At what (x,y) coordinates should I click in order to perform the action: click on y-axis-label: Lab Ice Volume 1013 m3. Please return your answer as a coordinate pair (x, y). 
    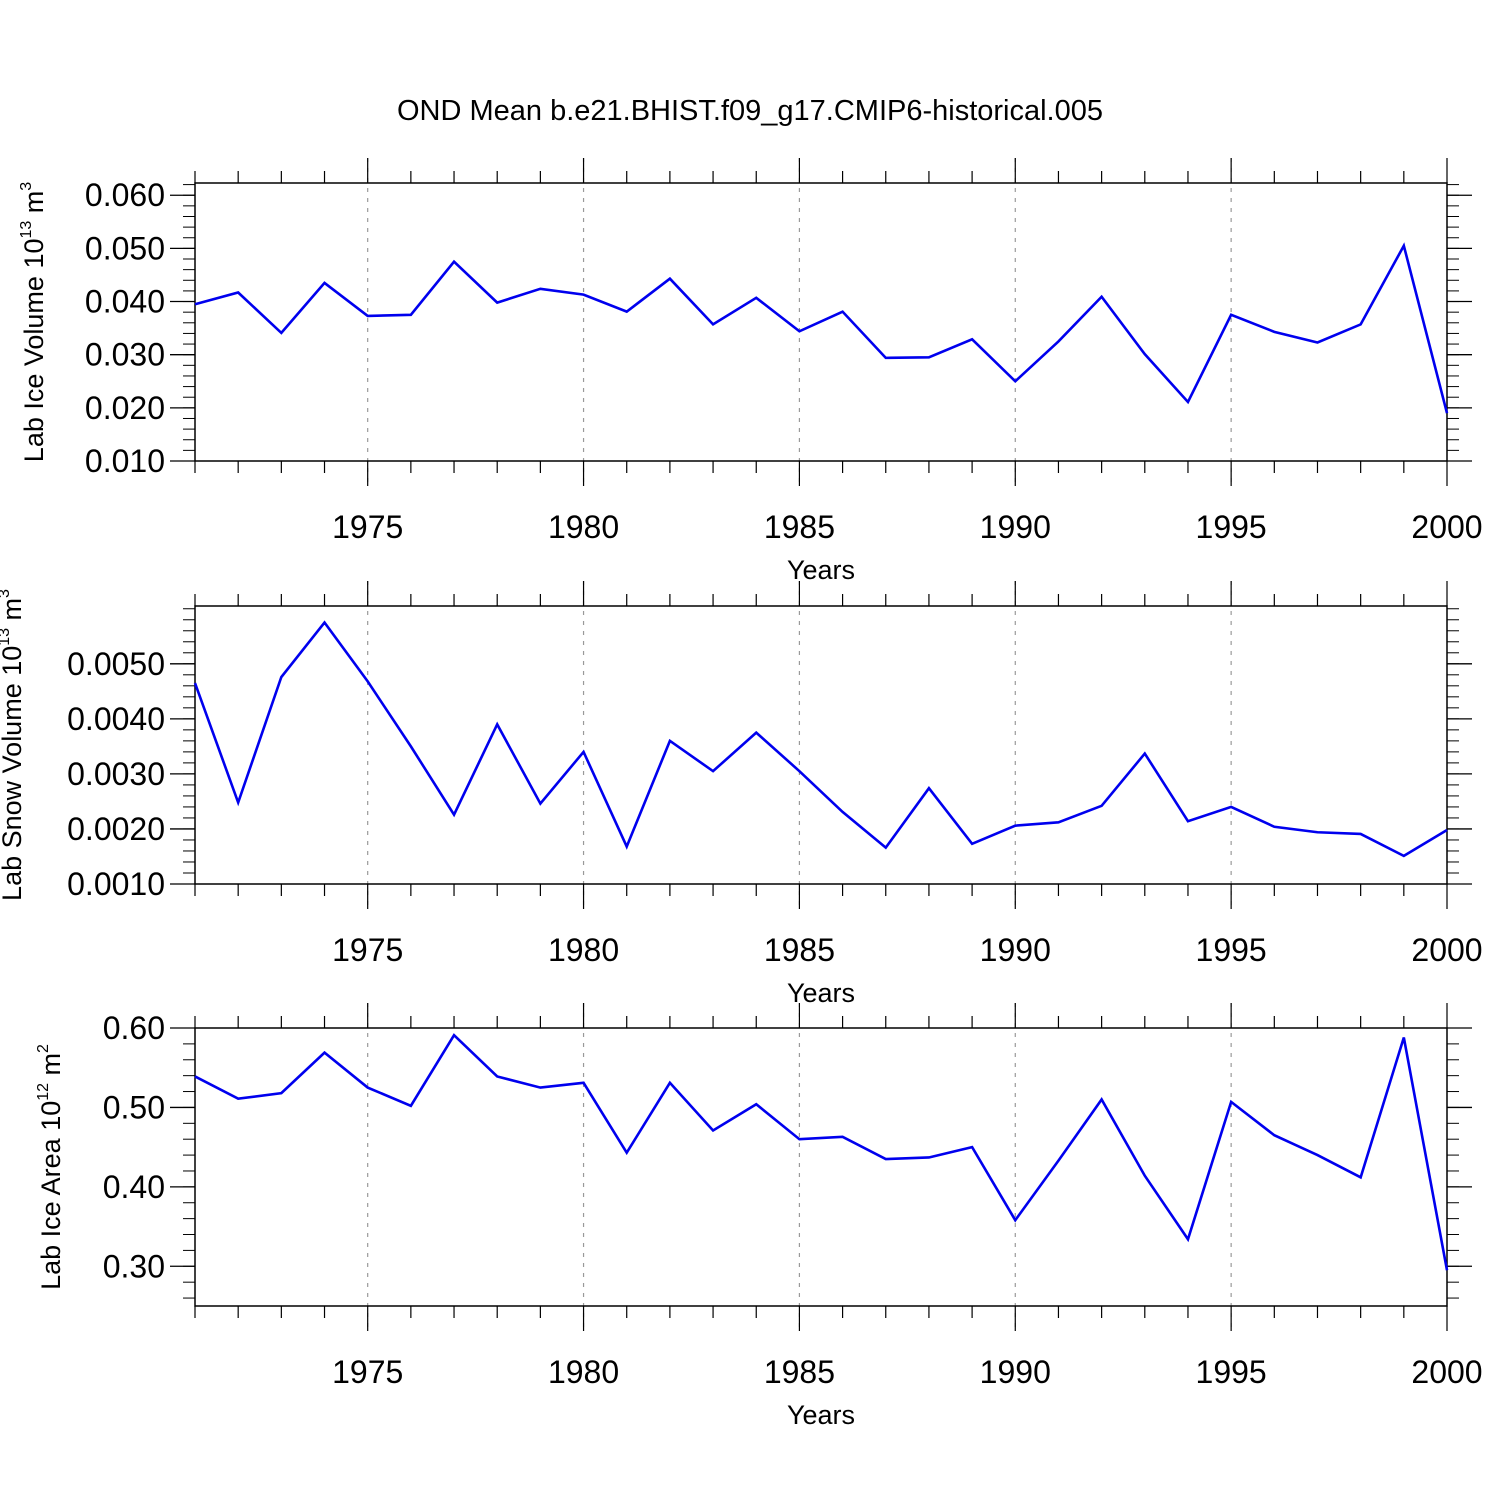
    Looking at the image, I should click on (33, 322).